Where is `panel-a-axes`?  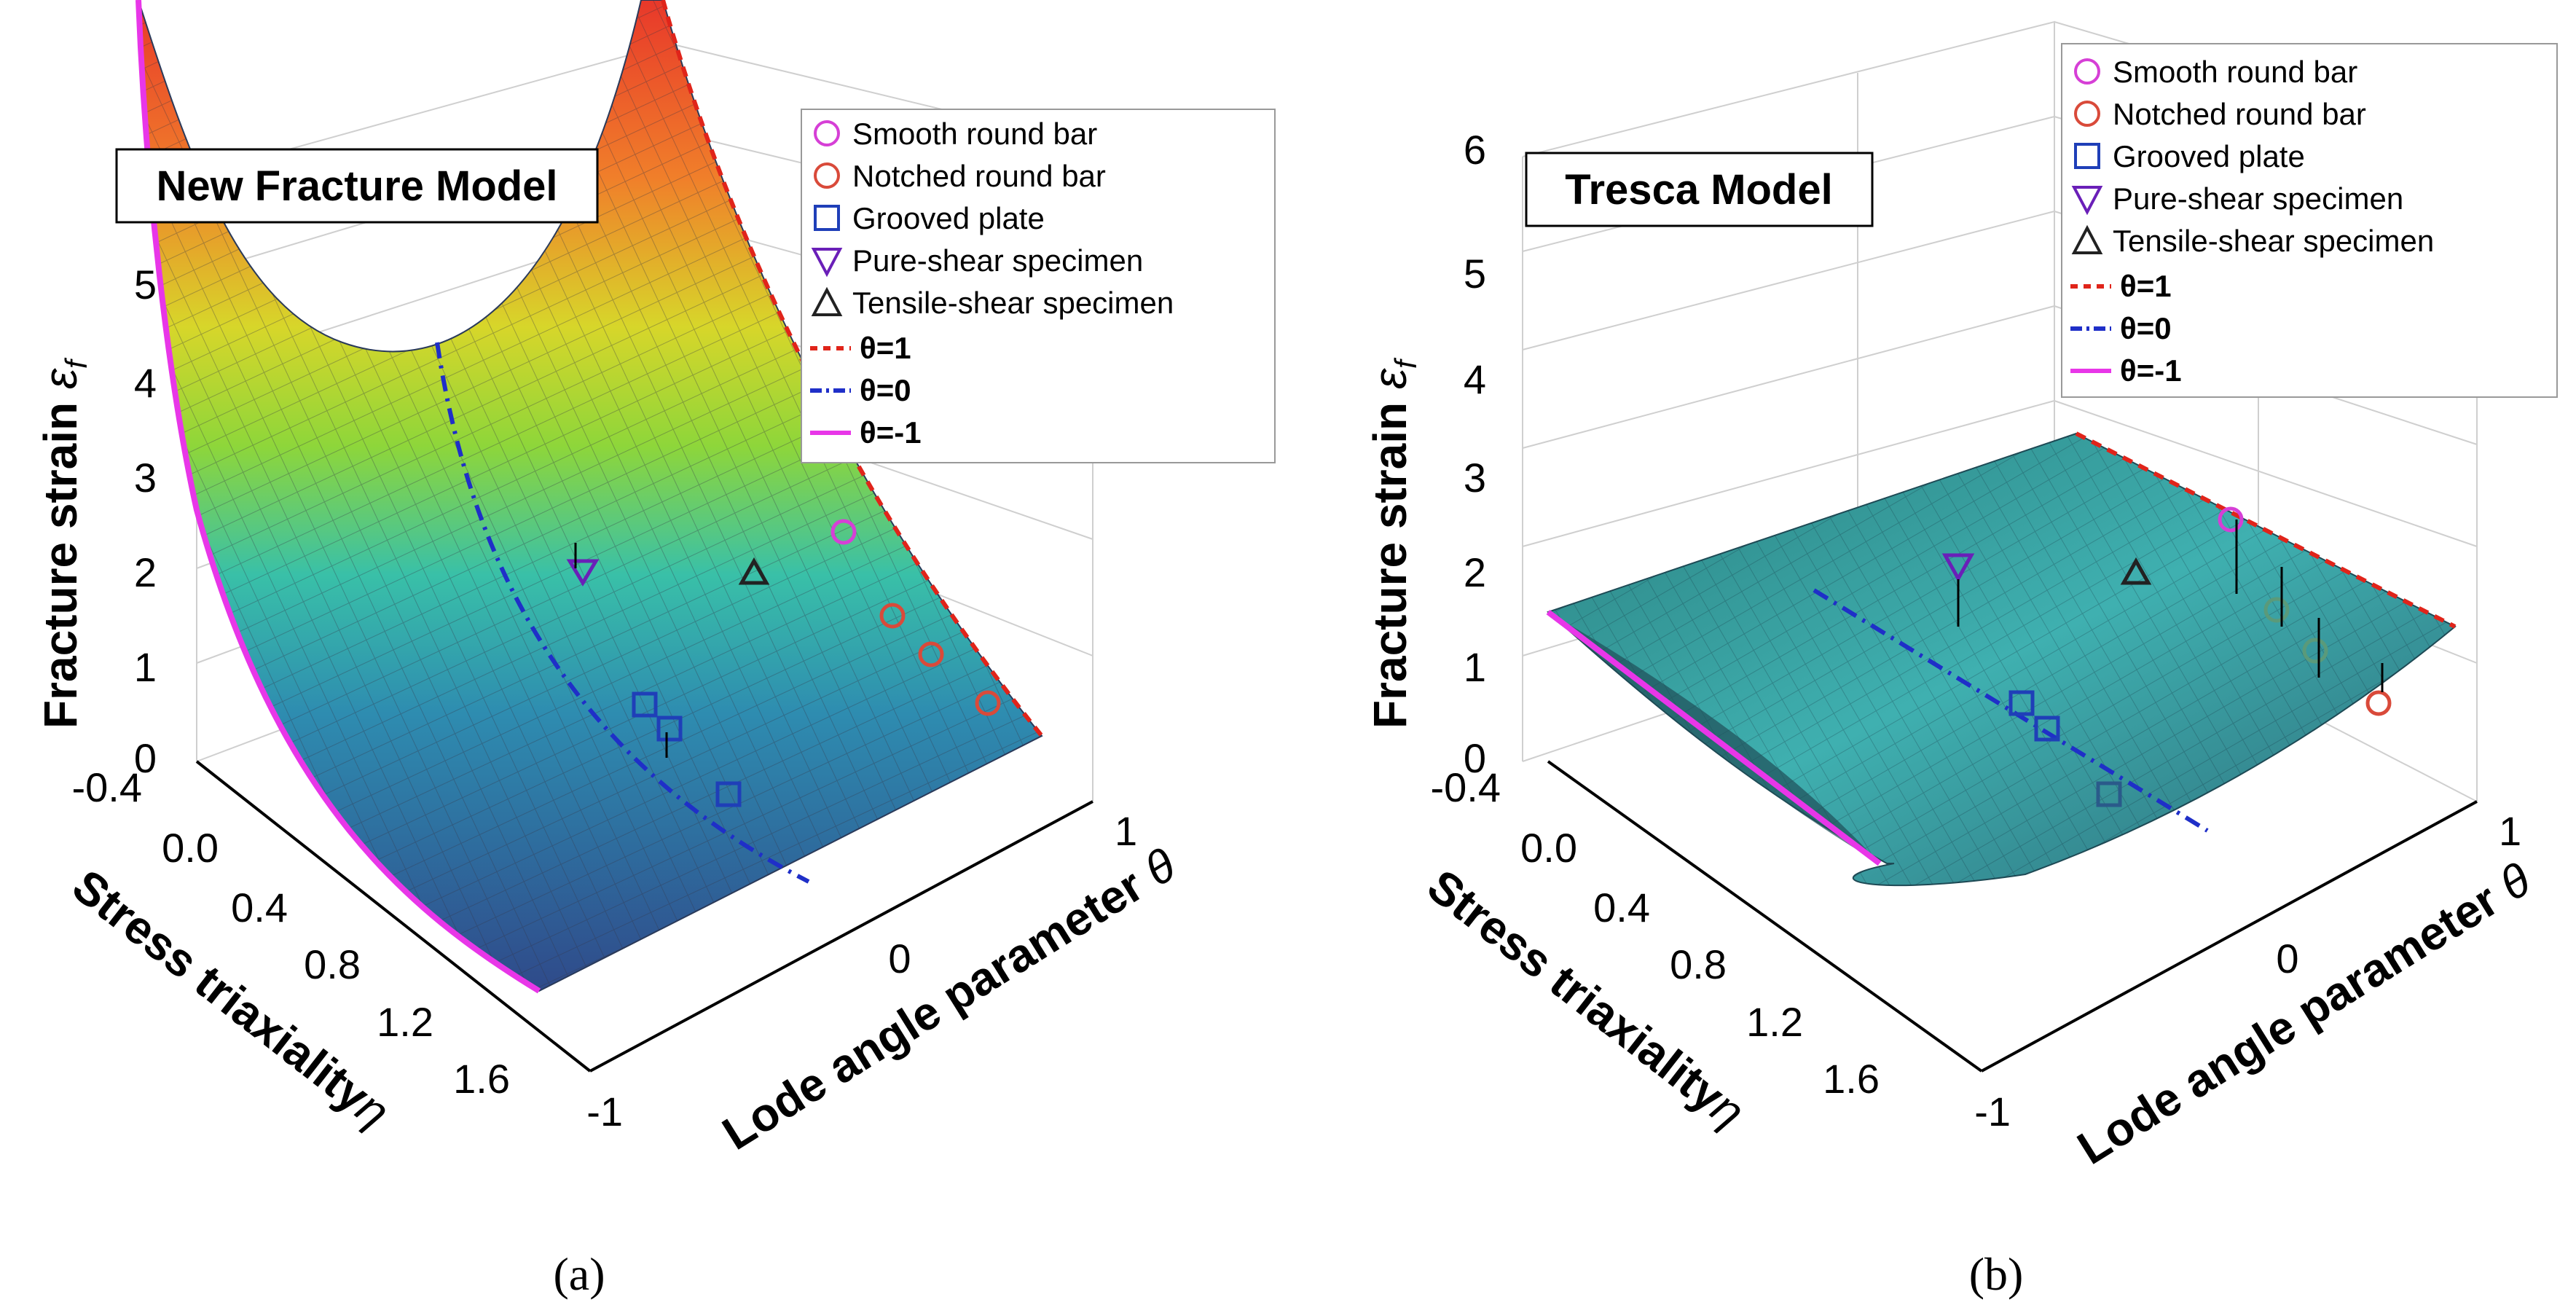 panel-a-axes is located at coordinates (644, 916).